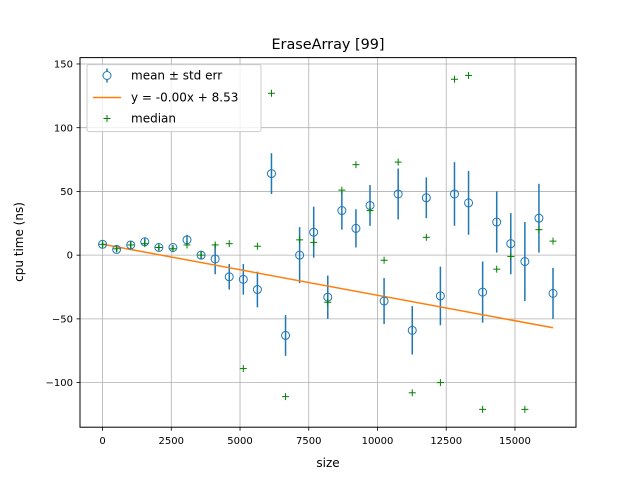  I want to click on legend-median-marker, so click(107, 118).